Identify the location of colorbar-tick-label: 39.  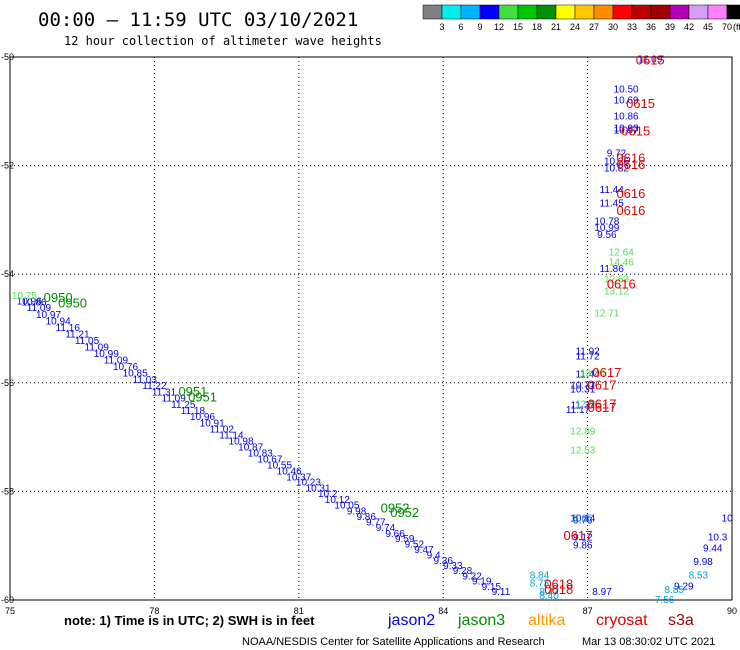
(670, 27).